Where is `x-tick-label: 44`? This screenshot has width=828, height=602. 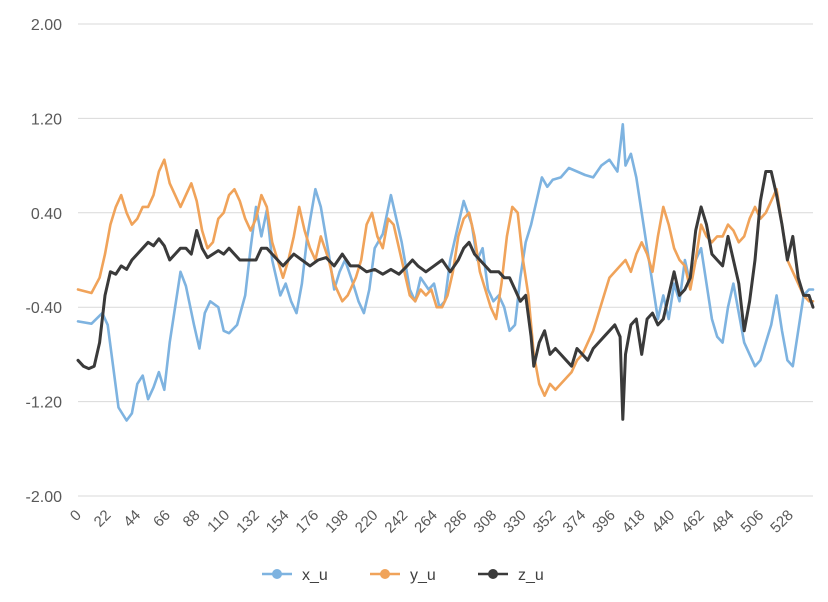 x-tick-label: 44 is located at coordinates (132, 519).